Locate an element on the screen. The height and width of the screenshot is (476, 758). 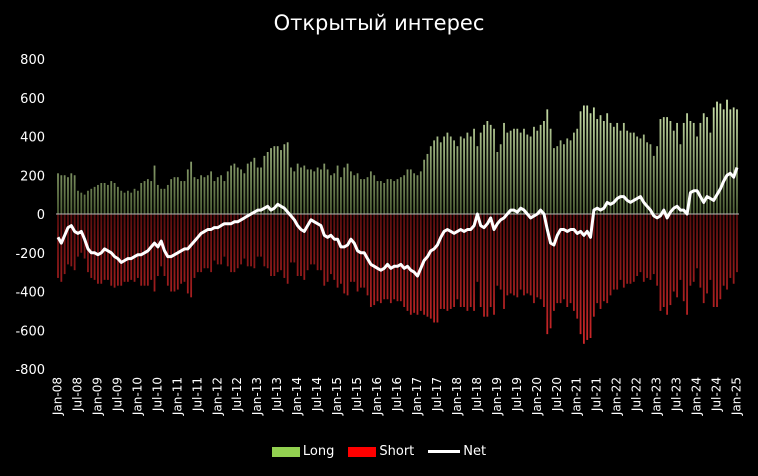
x-tick-label: Jul-09 is located at coordinates (117, 394).